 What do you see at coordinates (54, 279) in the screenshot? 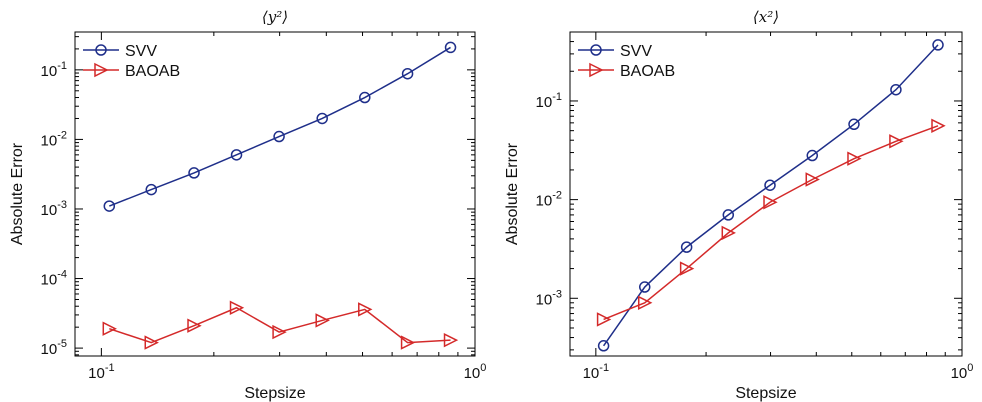
I see `y-tick-label: 10⁻⁴` at bounding box center [54, 279].